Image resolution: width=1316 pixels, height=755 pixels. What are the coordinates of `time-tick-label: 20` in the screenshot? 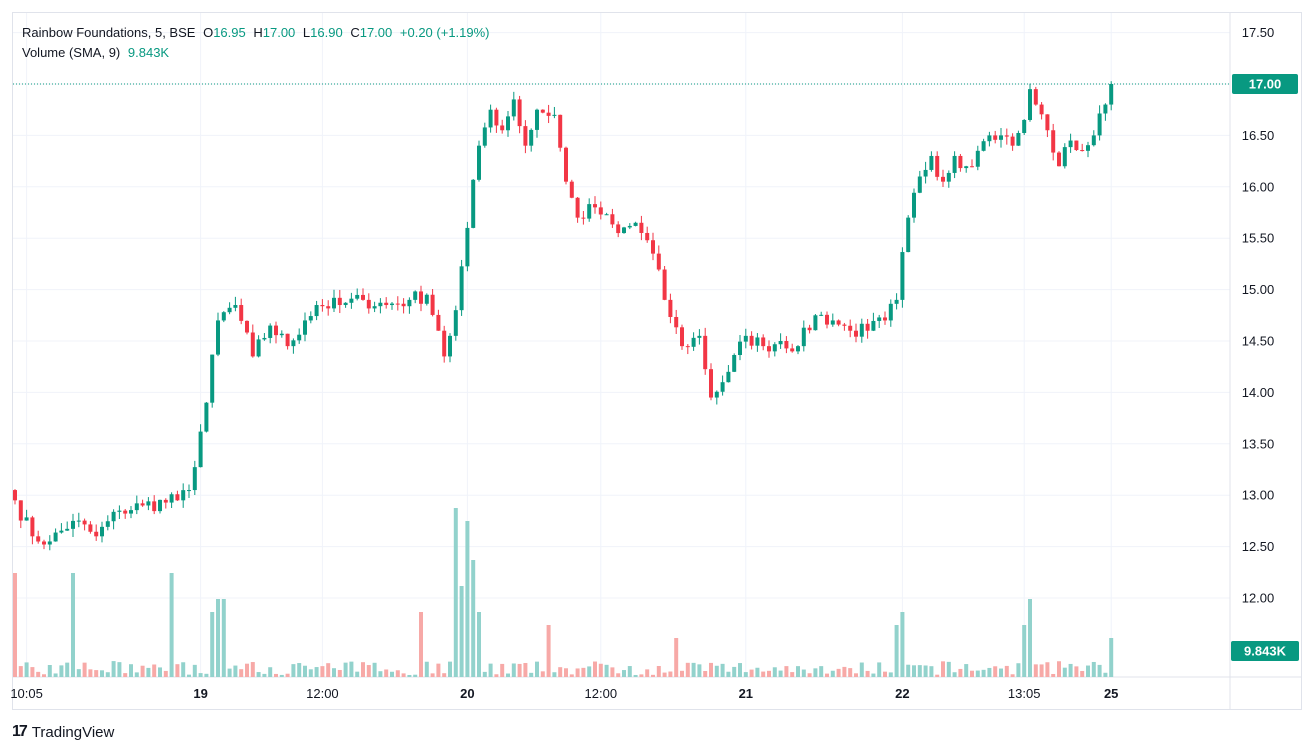 It's located at (467, 693).